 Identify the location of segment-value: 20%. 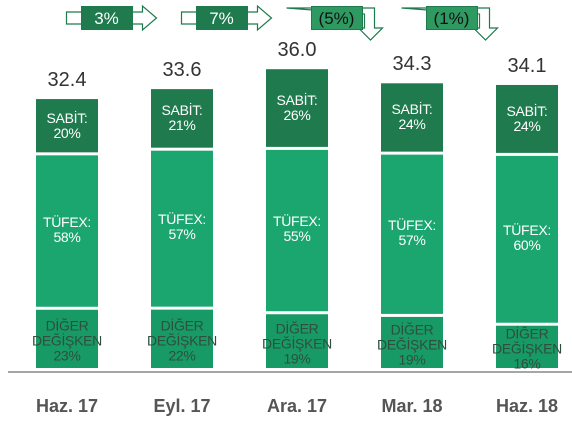
(67, 132).